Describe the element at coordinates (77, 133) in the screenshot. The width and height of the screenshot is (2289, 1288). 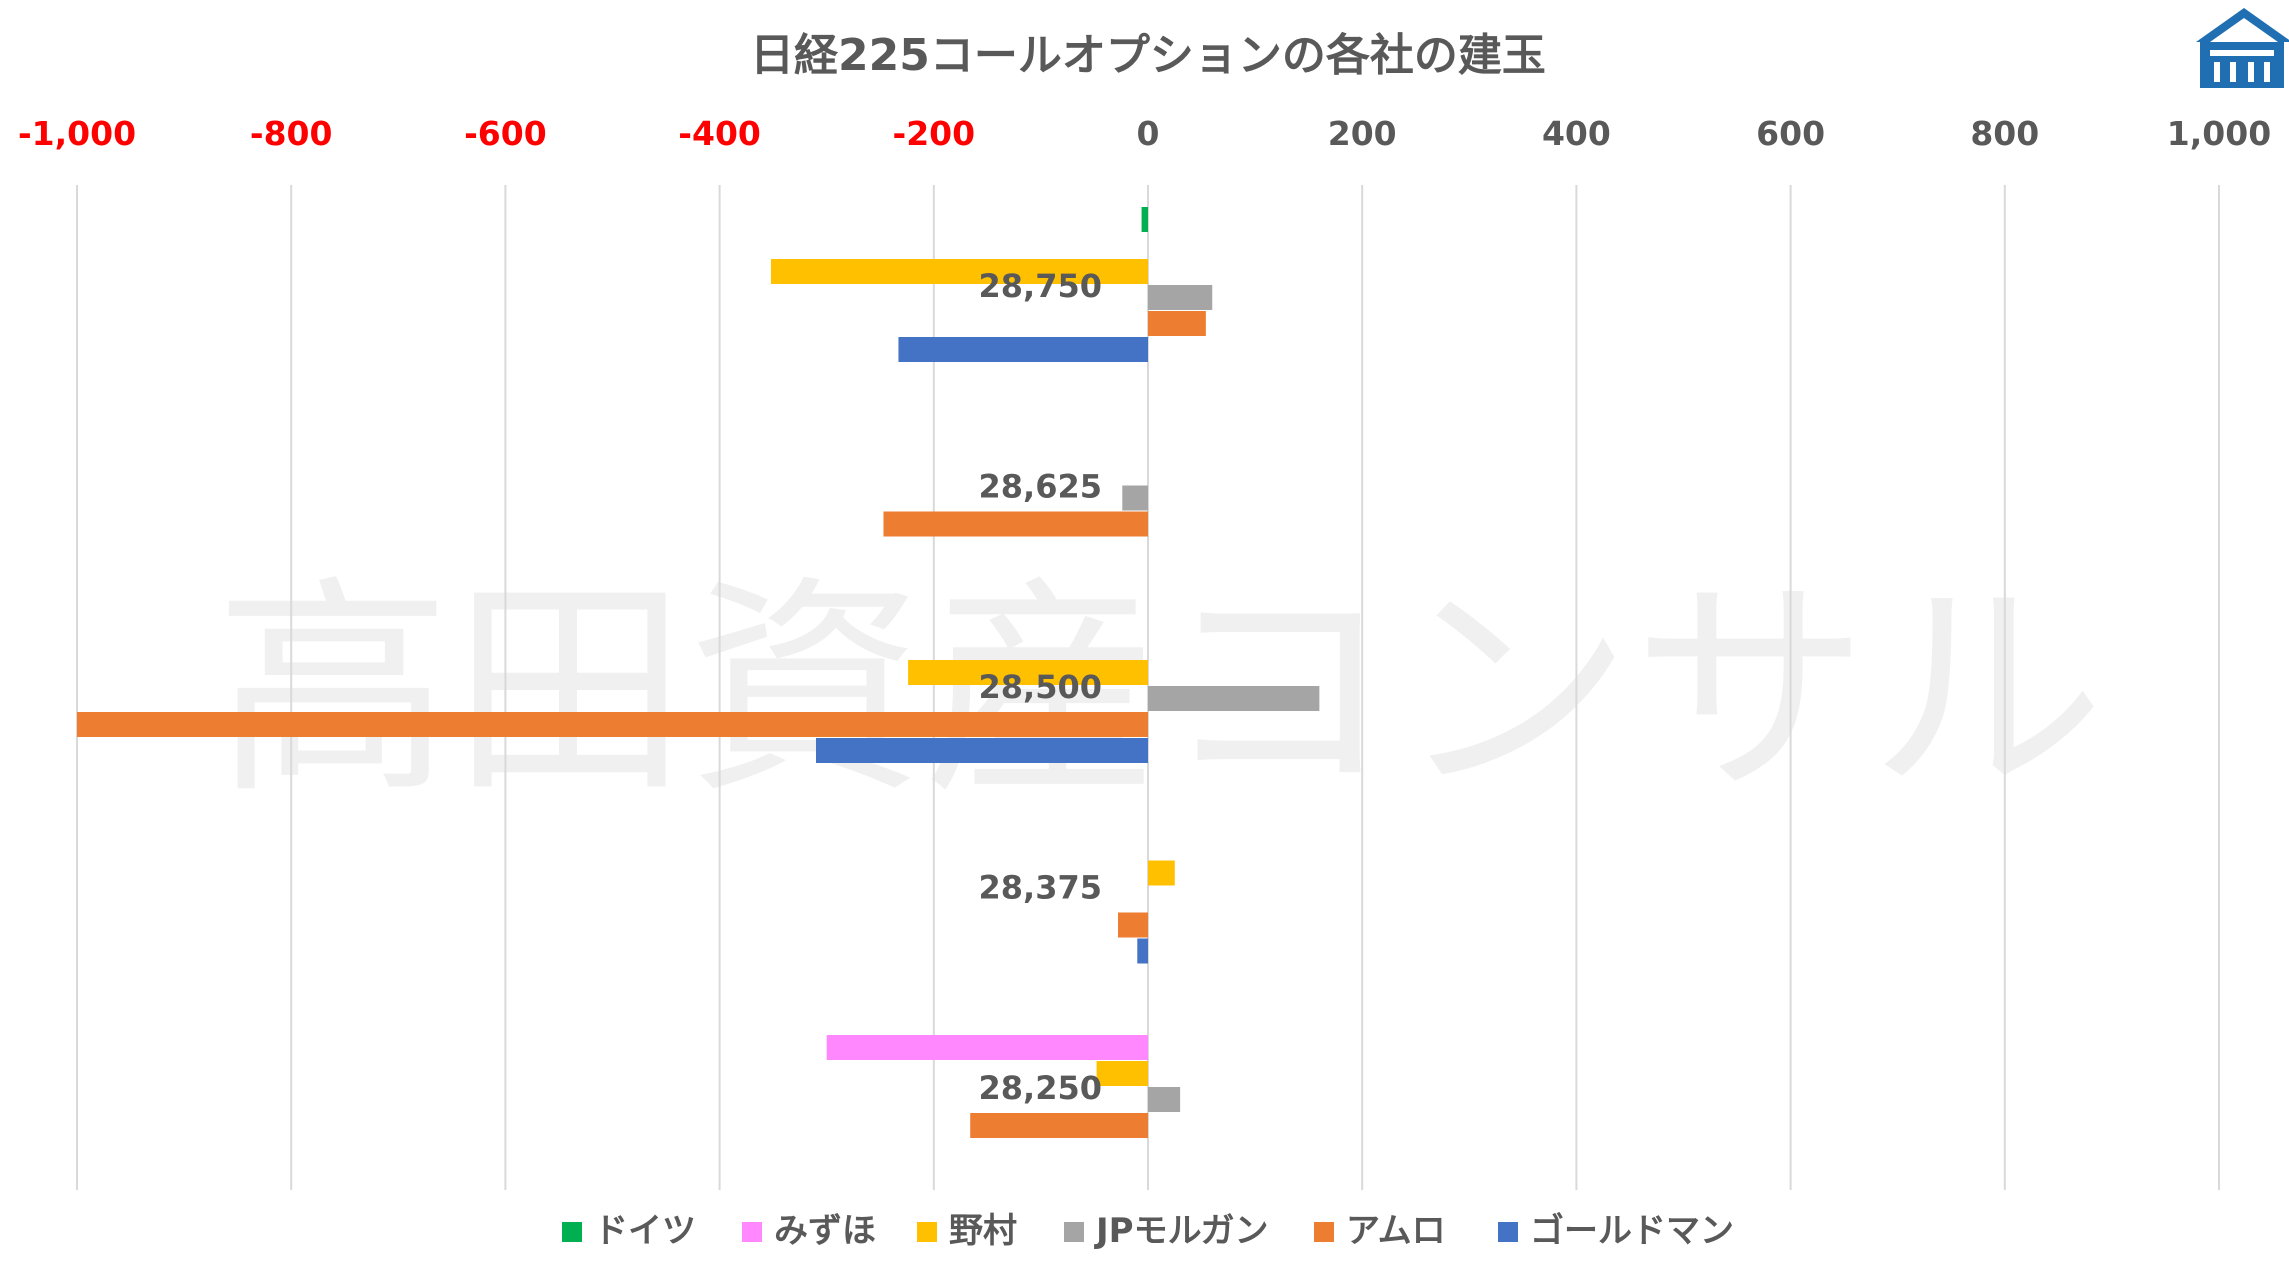
I see `axis-tick-label: -1,000` at that location.